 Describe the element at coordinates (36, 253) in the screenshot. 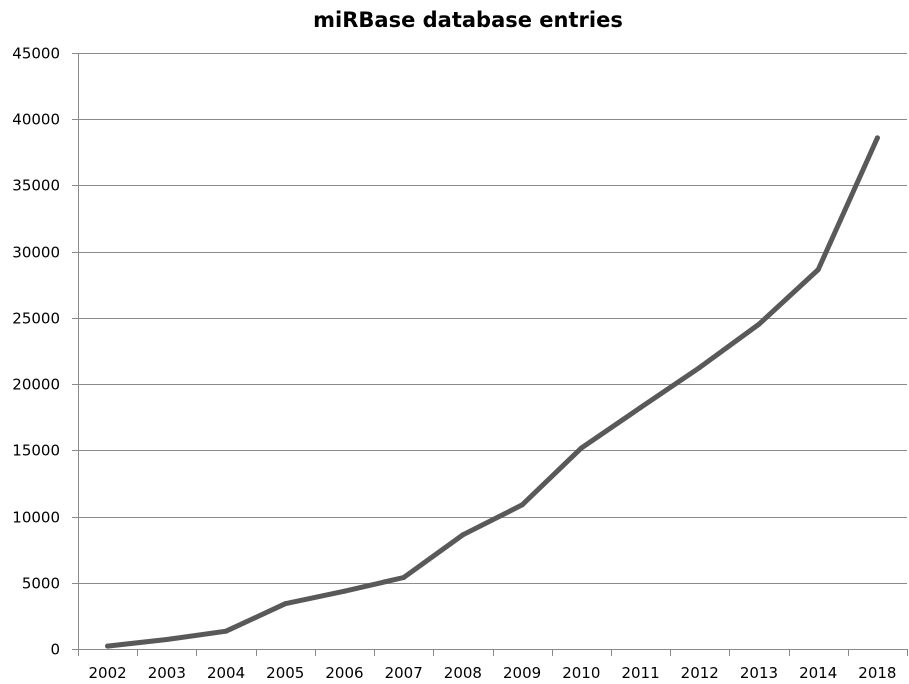

I see `y-tick-label: 30000` at that location.